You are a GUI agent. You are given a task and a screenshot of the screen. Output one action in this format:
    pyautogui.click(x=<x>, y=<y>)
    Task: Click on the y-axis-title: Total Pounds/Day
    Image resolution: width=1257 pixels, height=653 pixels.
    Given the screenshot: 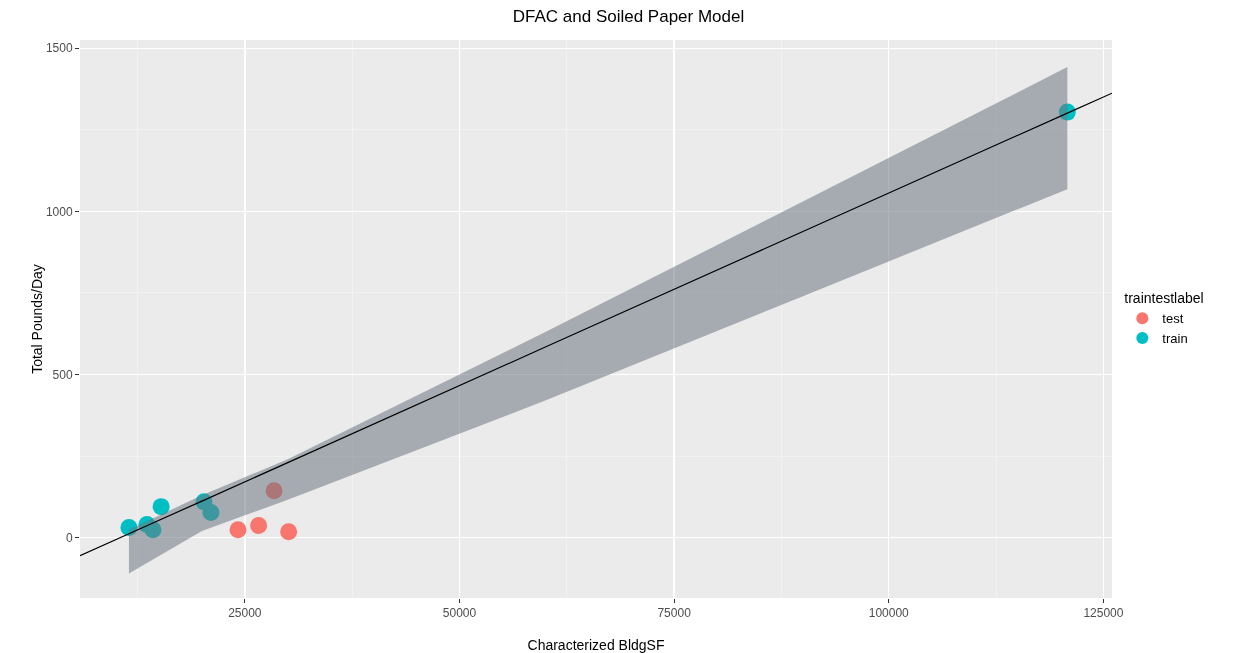 What is the action you would take?
    pyautogui.click(x=37, y=319)
    